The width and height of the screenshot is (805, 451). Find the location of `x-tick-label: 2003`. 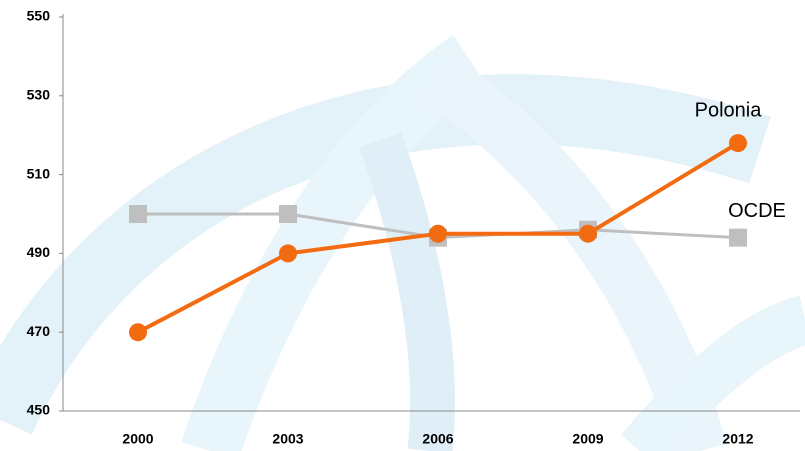

x-tick-label: 2003 is located at coordinates (287, 439).